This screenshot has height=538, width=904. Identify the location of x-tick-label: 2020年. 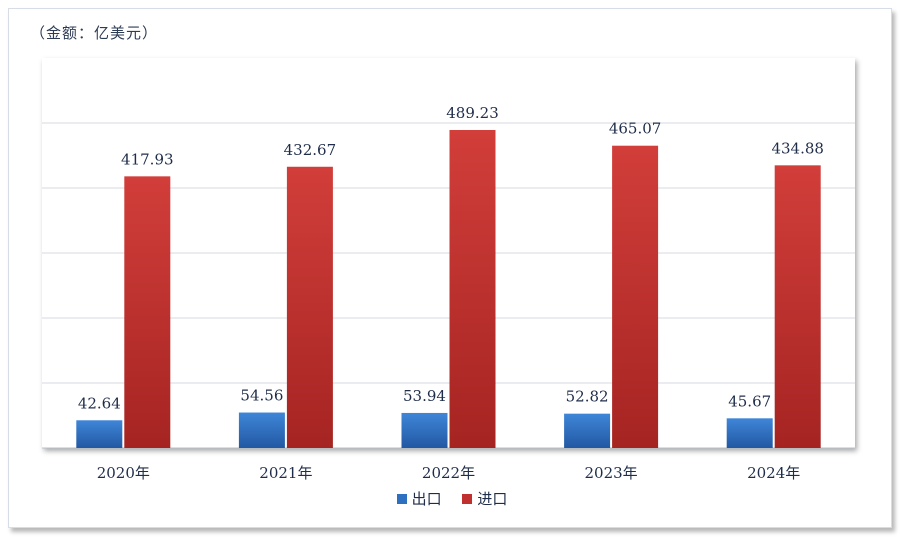
(123, 473).